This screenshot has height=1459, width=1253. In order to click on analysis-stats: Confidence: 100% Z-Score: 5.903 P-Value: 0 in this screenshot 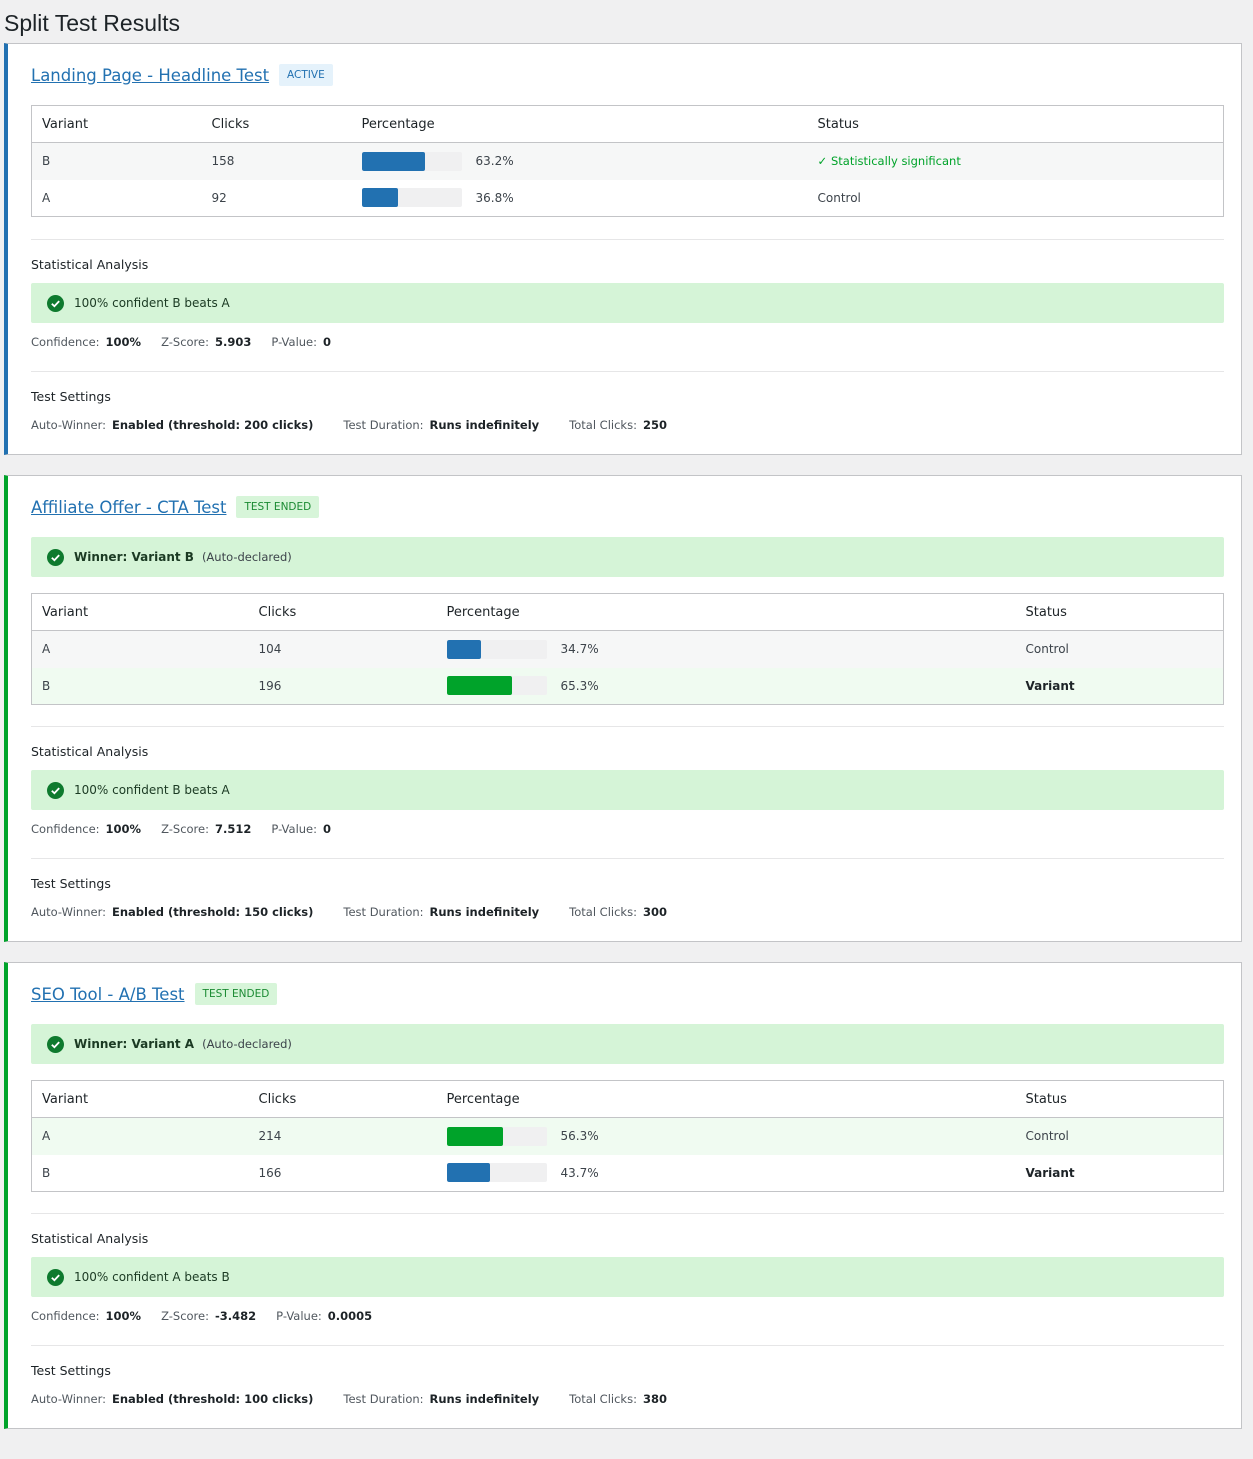, I will do `click(191, 342)`.